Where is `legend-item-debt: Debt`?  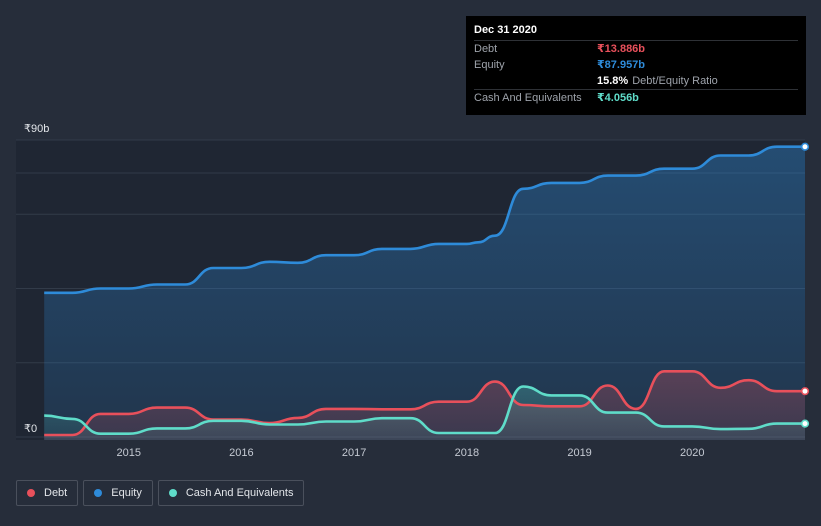
legend-item-debt: Debt is located at coordinates (47, 493).